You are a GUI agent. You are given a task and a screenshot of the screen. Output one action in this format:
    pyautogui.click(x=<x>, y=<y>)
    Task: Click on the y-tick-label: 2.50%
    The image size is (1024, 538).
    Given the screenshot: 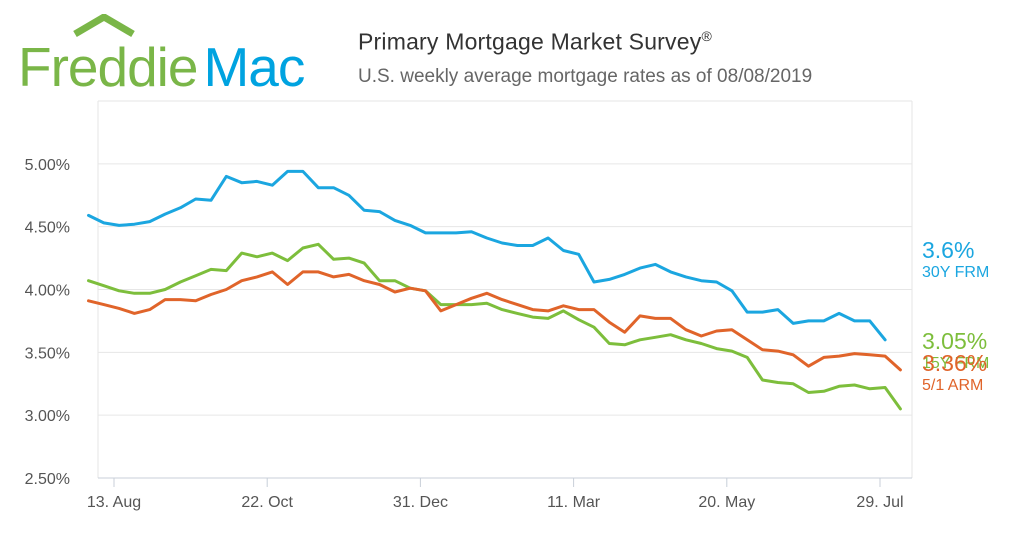 What is the action you would take?
    pyautogui.click(x=47, y=479)
    